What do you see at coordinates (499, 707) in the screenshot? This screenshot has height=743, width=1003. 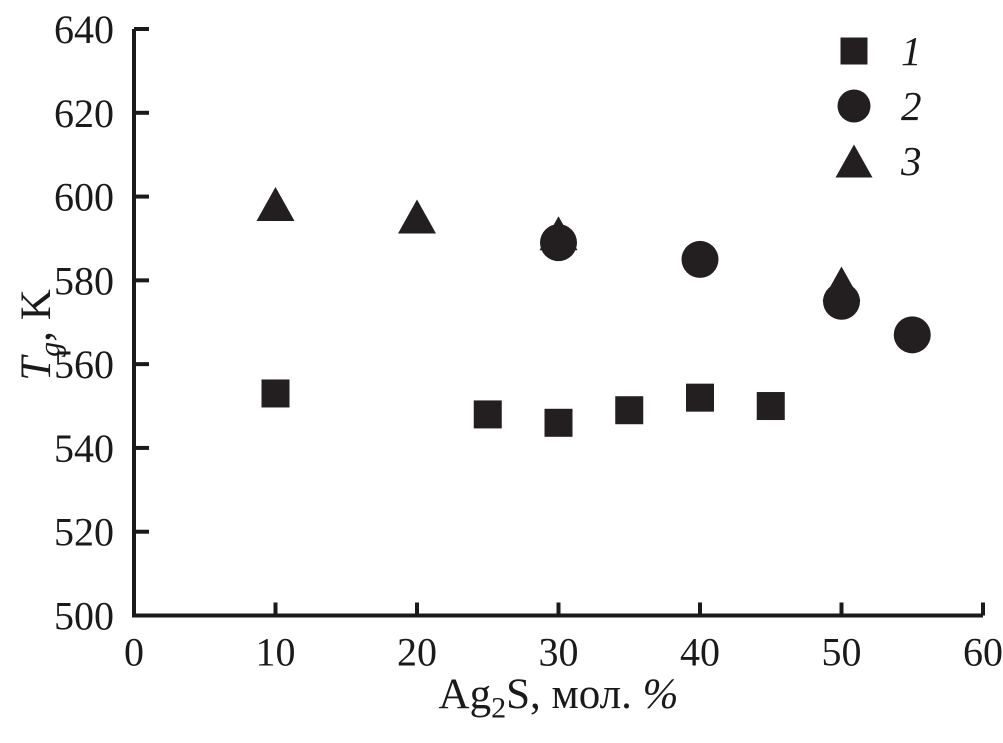 I see `x-axis-label-subscript: 2` at bounding box center [499, 707].